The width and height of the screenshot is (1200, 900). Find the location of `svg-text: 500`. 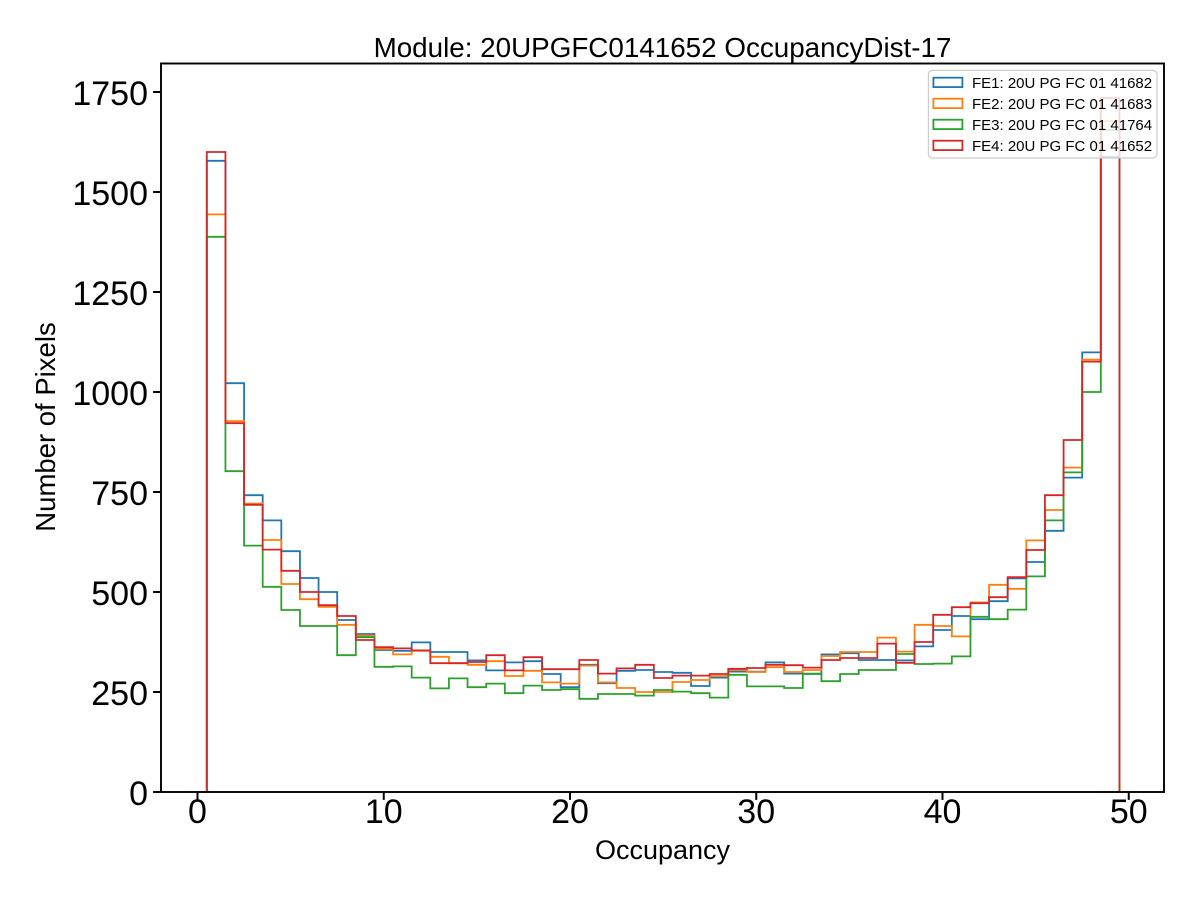

svg-text: 500 is located at coordinates (119, 594).